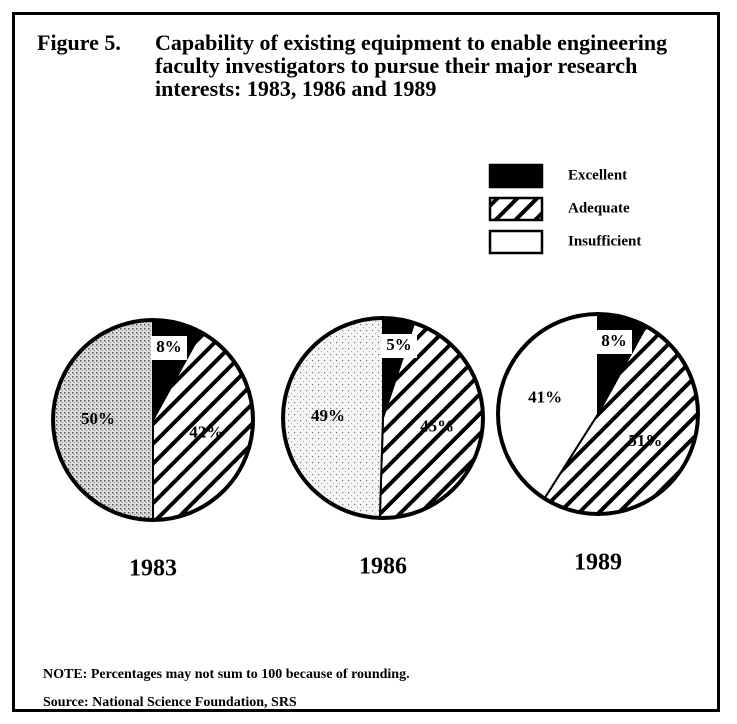  Describe the element at coordinates (206, 432) in the screenshot. I see `data-label: 42%` at that location.